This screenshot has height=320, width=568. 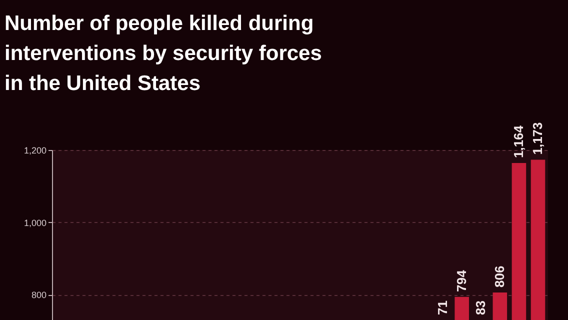 What do you see at coordinates (38, 295) in the screenshot?
I see `y-tick-label: 800` at bounding box center [38, 295].